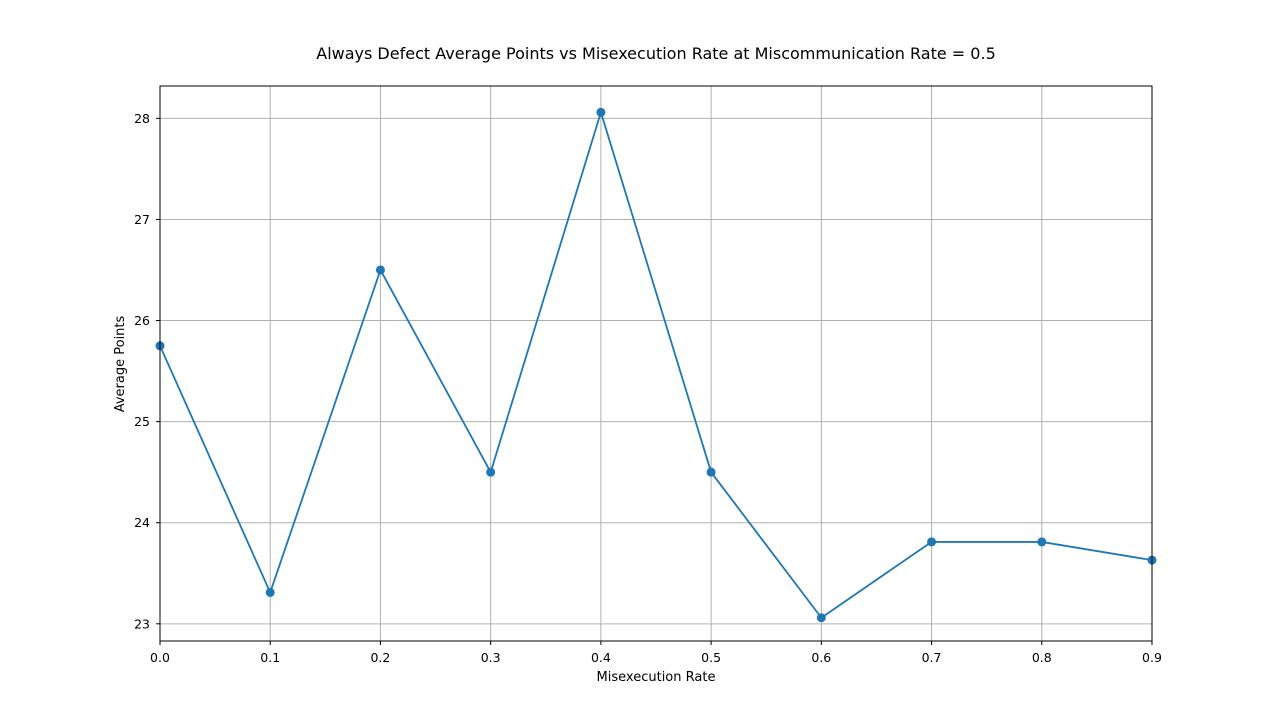  Describe the element at coordinates (160, 657) in the screenshot. I see `x-tick-label: 0.0` at that location.